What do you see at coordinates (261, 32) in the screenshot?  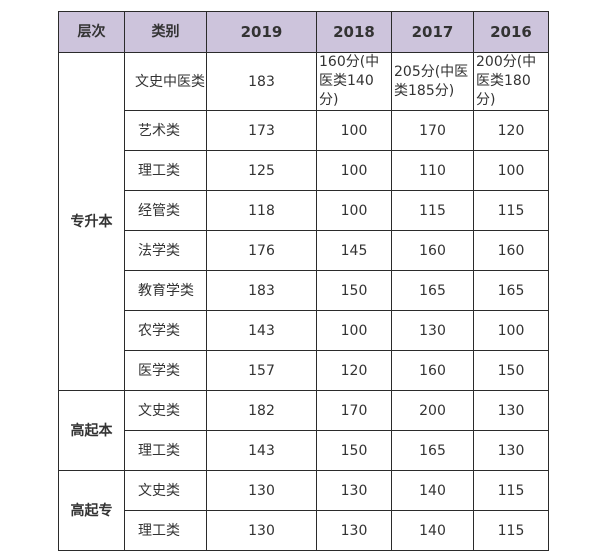 I see `header-year-2019: 2019` at bounding box center [261, 32].